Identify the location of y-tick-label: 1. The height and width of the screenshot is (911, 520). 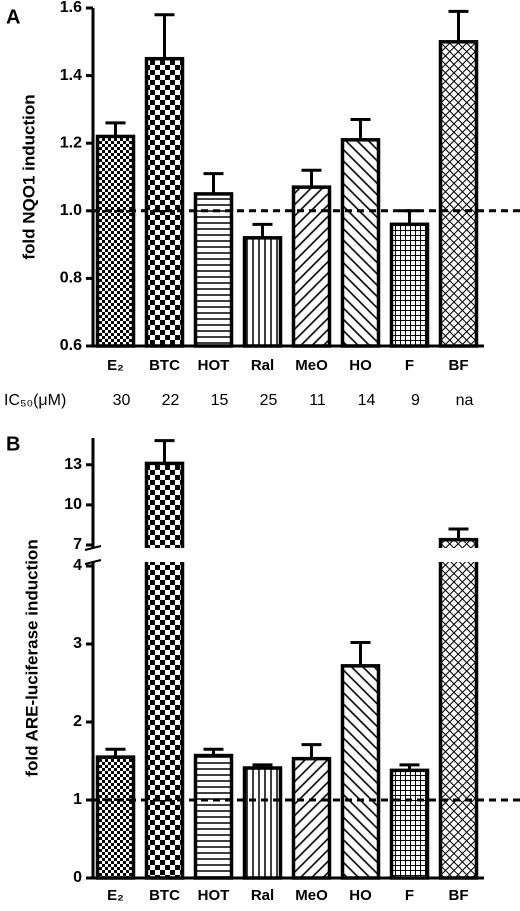
(77, 799).